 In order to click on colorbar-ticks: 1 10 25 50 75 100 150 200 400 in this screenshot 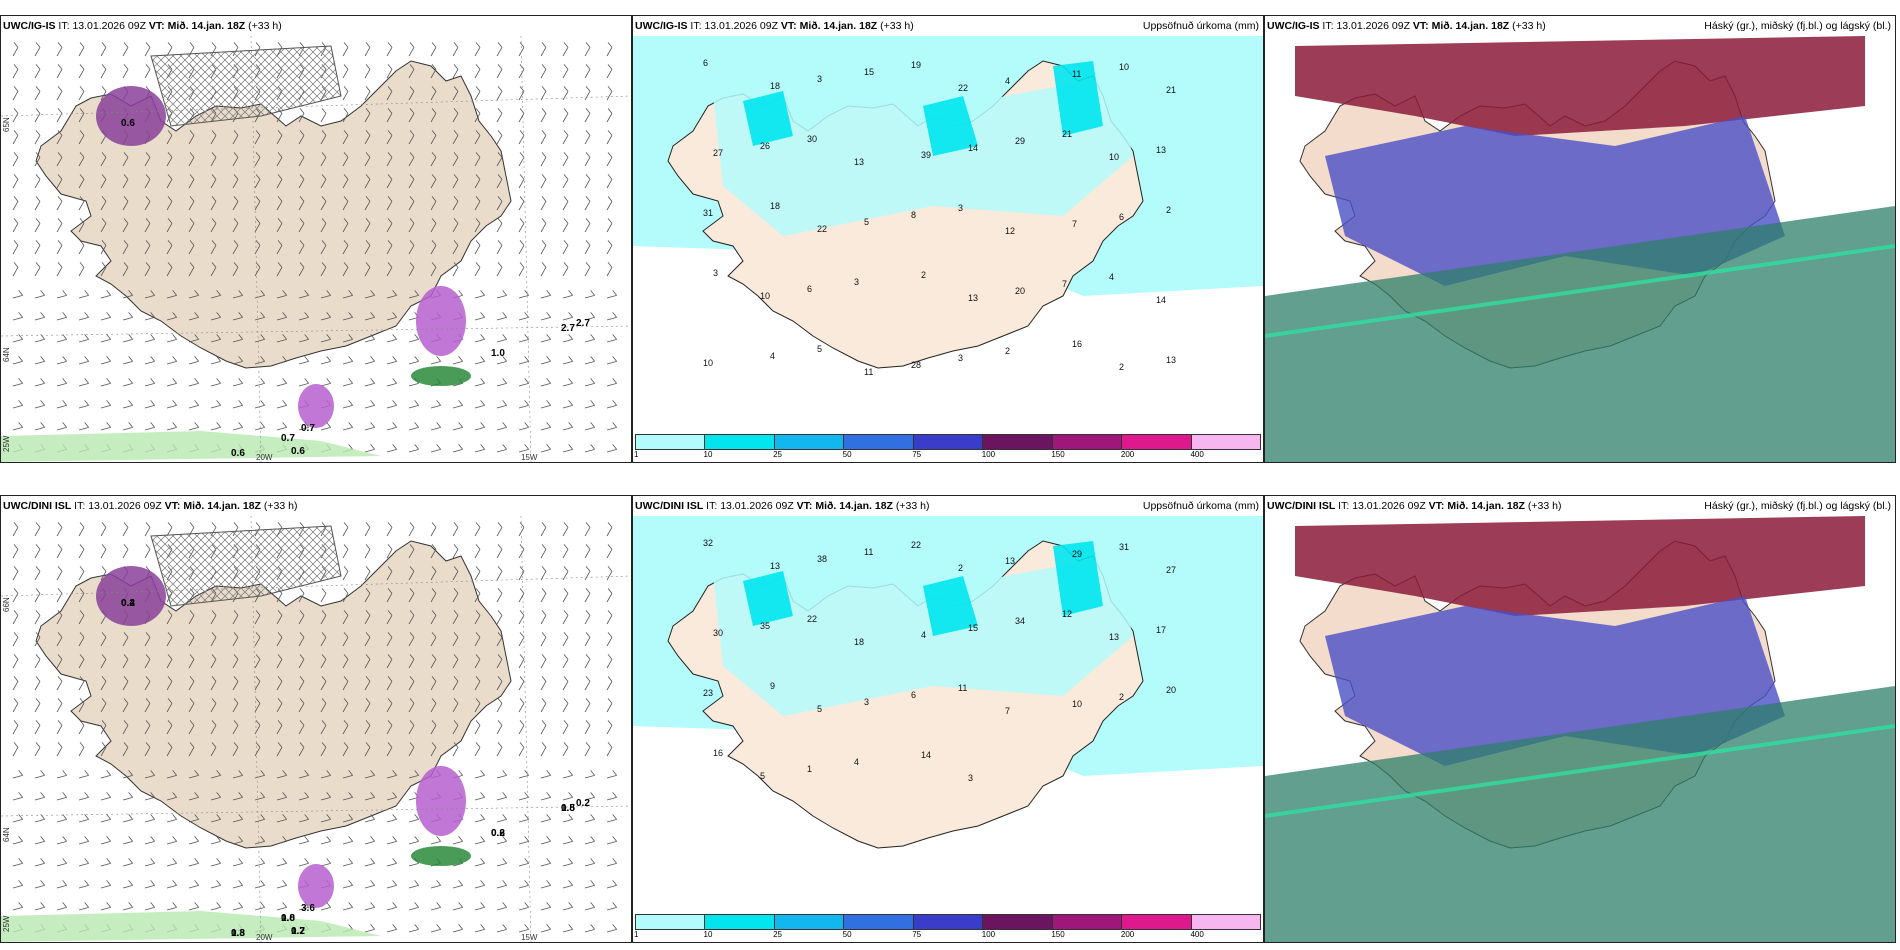, I will do `click(947, 455)`.